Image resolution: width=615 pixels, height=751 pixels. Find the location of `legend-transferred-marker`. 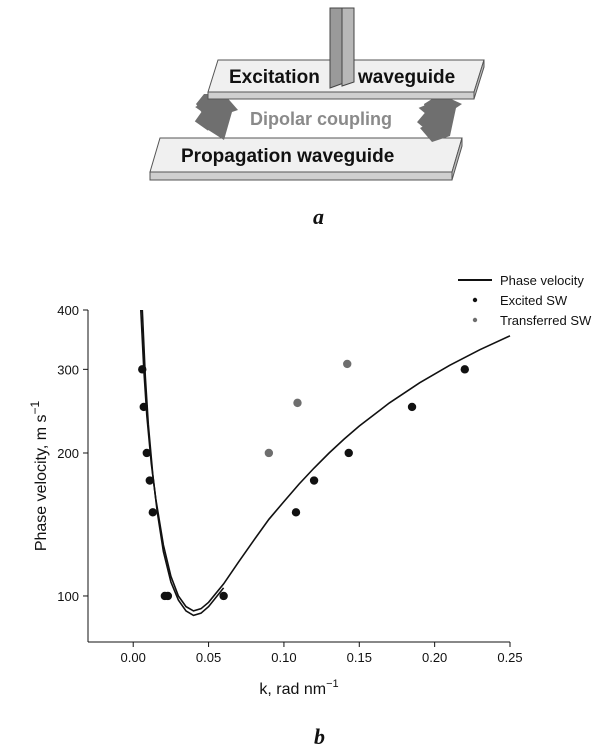

legend-transferred-marker is located at coordinates (475, 320).